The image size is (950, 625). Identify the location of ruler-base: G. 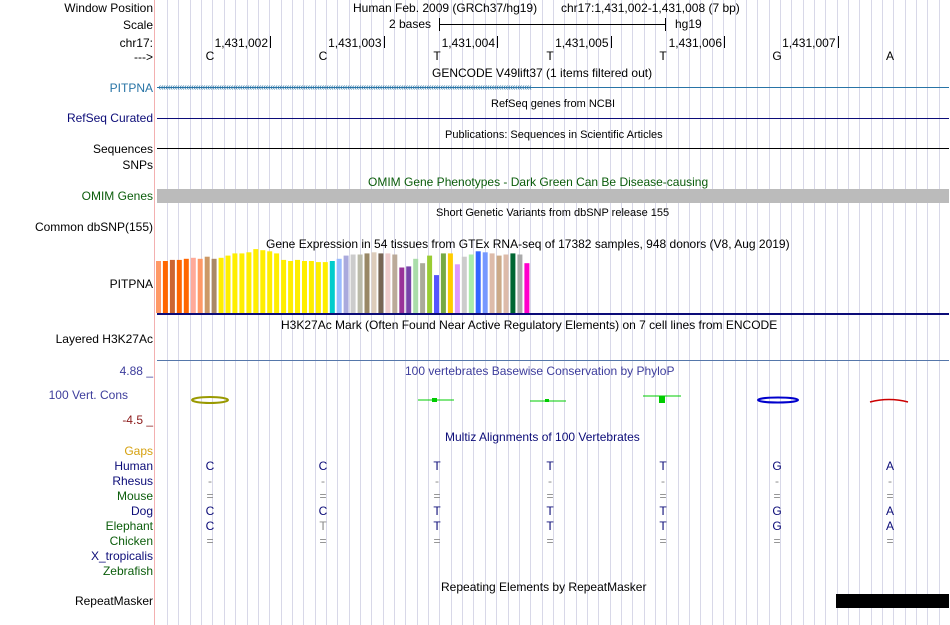
(777, 56).